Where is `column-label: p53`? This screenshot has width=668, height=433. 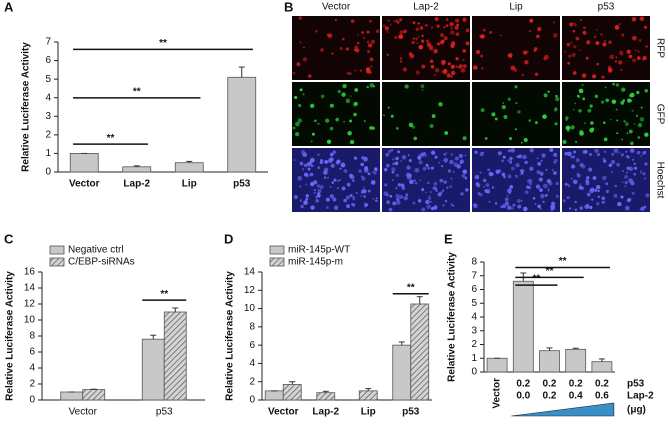
column-label: p53 is located at coordinates (606, 7).